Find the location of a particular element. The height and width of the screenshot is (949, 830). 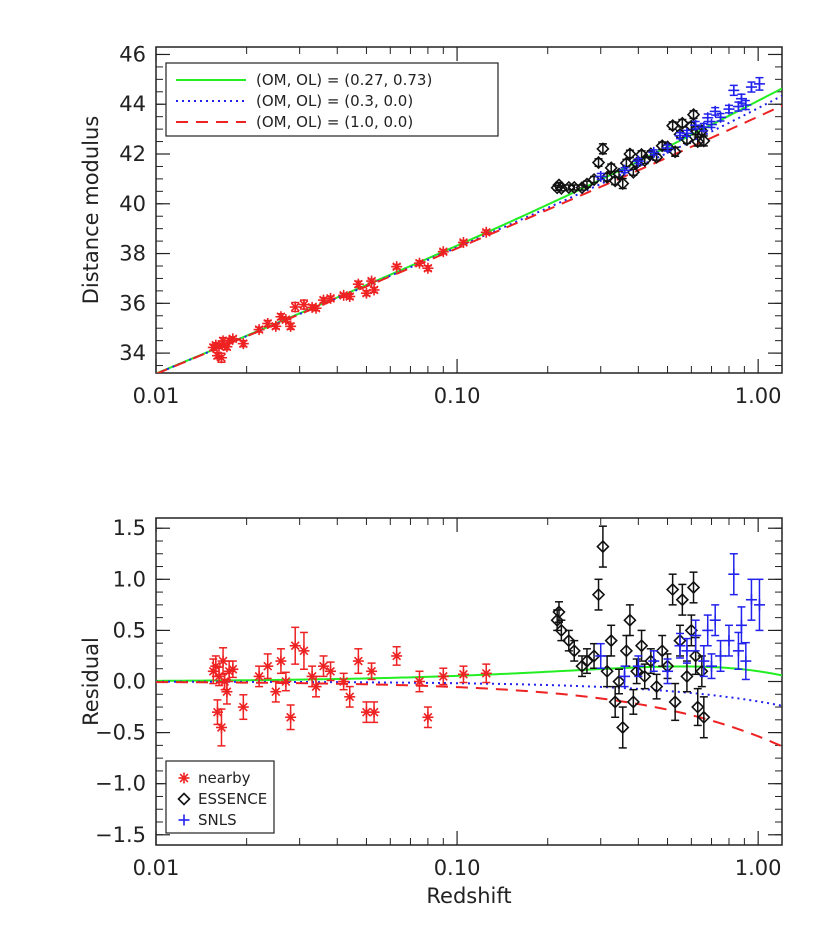

legend-entry-label: (OM, OL) = (1.0, 0.0) is located at coordinates (334, 122).